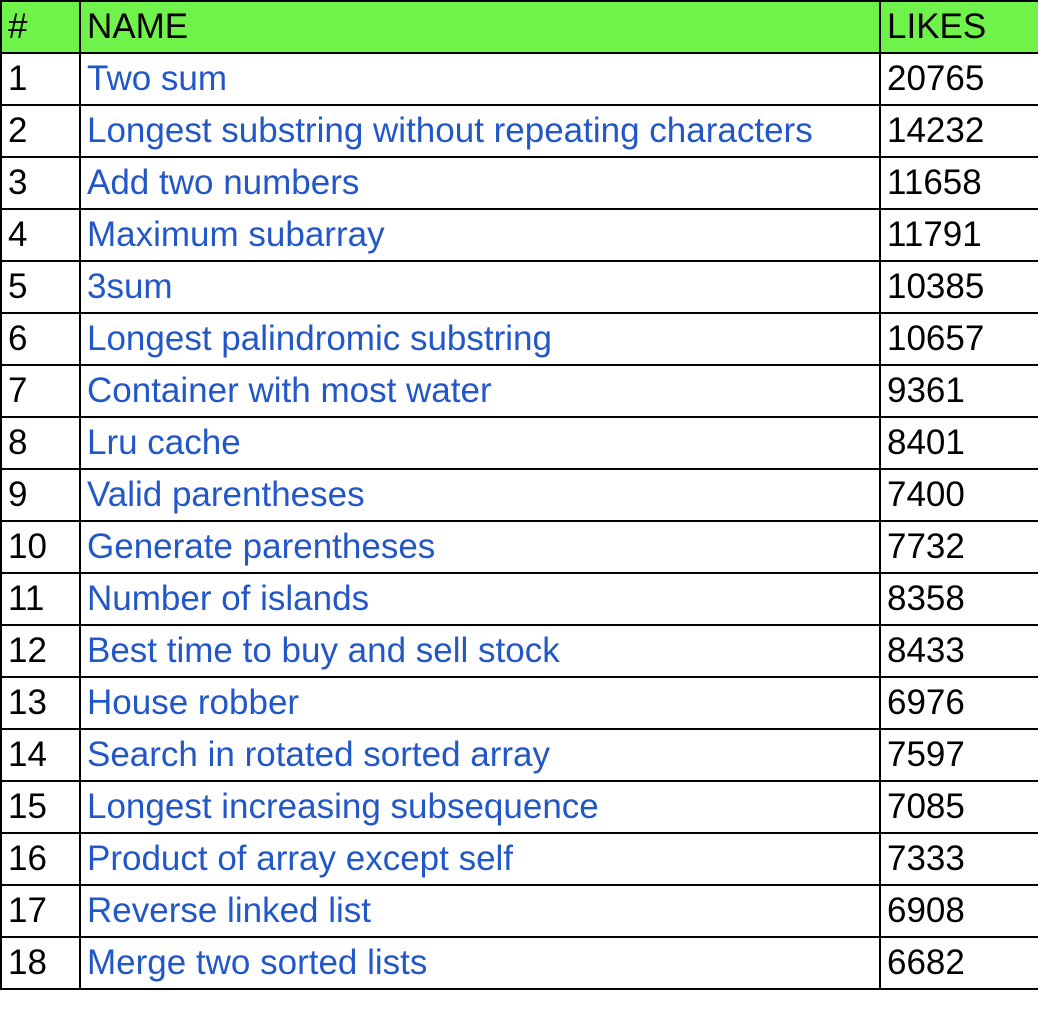 Image resolution: width=1038 pixels, height=1026 pixels. I want to click on problem-name-cell: Merge two sorted lists, so click(480, 963).